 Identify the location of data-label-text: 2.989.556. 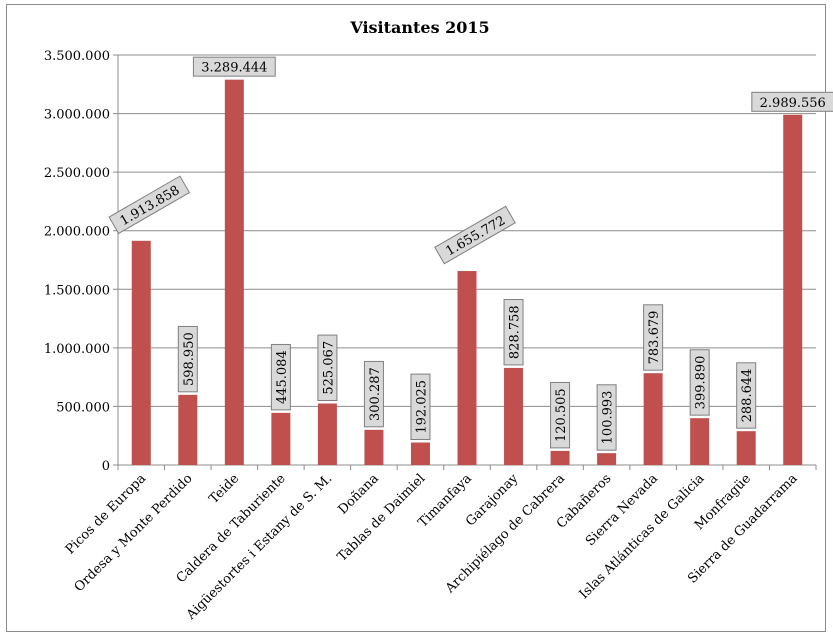
(793, 103).